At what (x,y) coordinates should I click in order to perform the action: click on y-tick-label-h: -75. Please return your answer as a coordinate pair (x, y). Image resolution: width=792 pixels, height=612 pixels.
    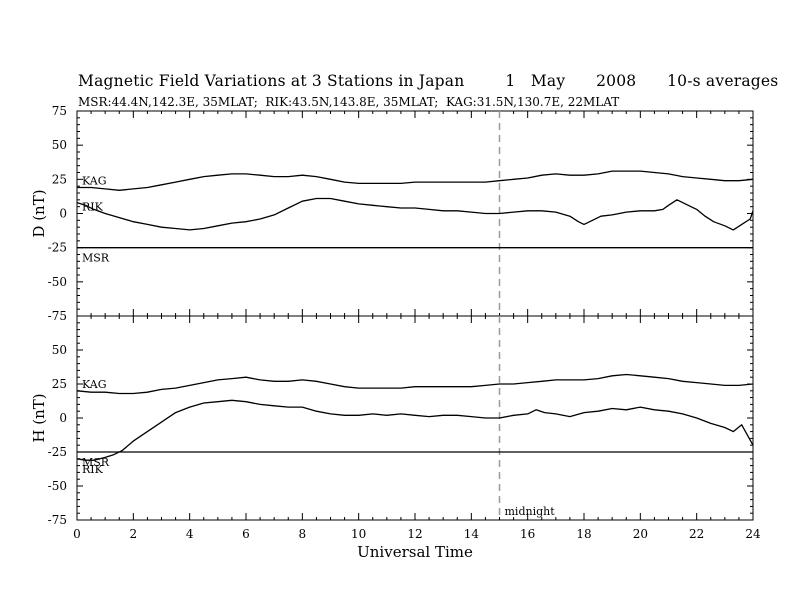
    Looking at the image, I should click on (57, 520).